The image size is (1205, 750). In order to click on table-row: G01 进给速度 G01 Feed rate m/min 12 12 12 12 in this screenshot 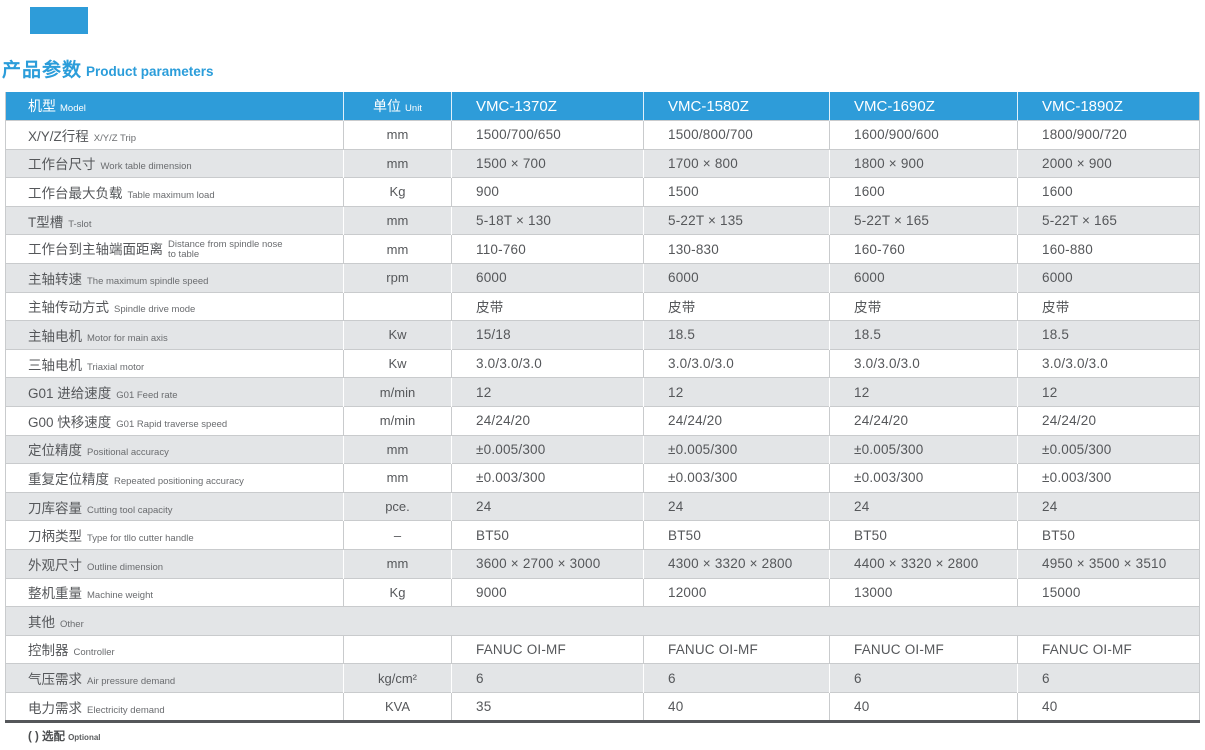, I will do `click(602, 392)`.